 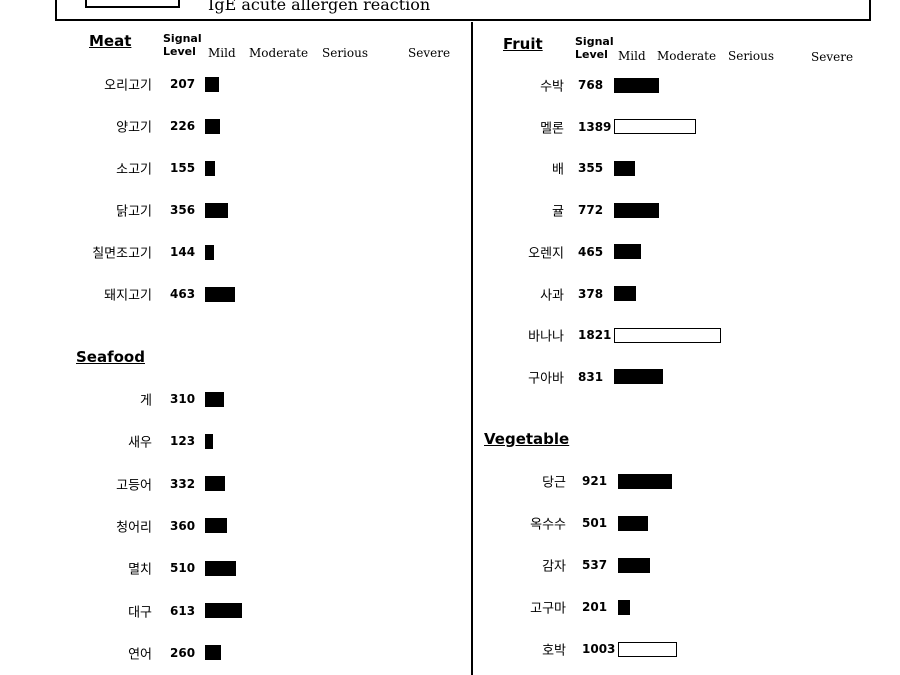 What do you see at coordinates (558, 212) in the screenshot?
I see `fruit-item-name: 귤` at bounding box center [558, 212].